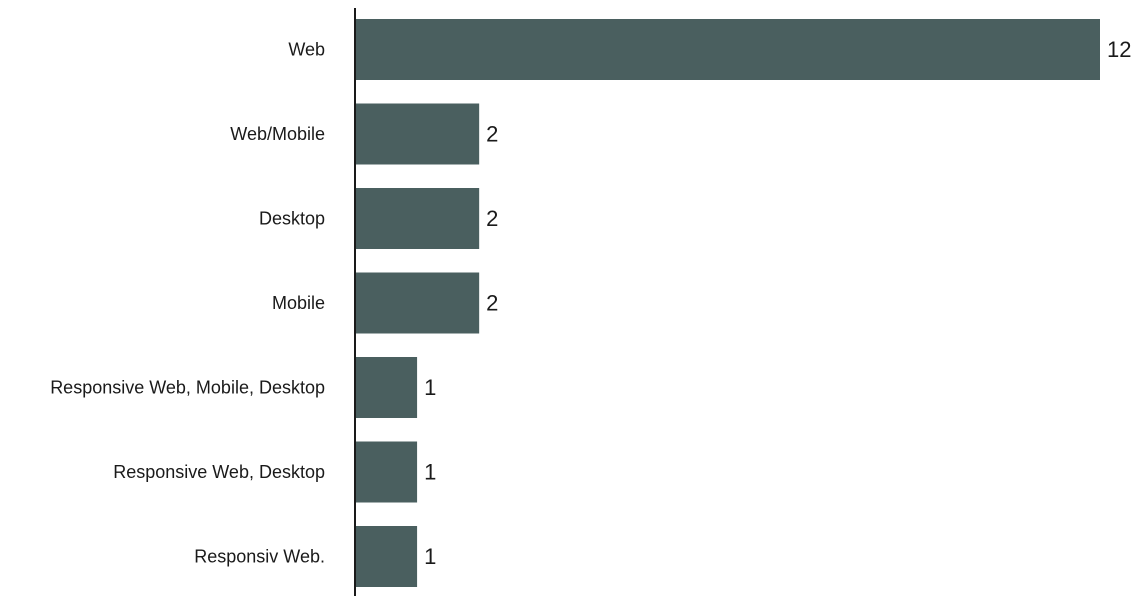 Image resolution: width=1141 pixels, height=596 pixels. I want to click on category-label-1: Web/Mobile, so click(277, 134).